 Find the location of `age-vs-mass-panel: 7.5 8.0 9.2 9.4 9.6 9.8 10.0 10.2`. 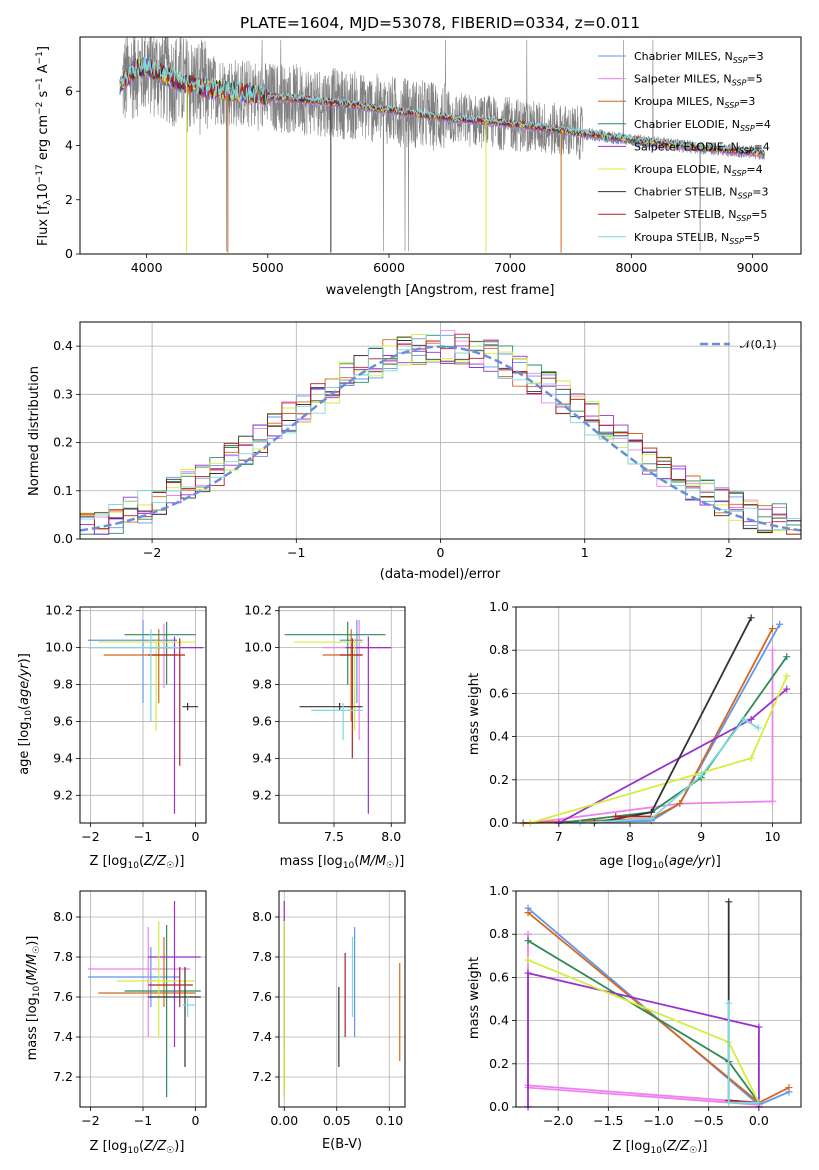

age-vs-mass-panel: 7.5 8.0 9.2 9.4 9.6 9.8 10.0 10.2 is located at coordinates (325, 723).